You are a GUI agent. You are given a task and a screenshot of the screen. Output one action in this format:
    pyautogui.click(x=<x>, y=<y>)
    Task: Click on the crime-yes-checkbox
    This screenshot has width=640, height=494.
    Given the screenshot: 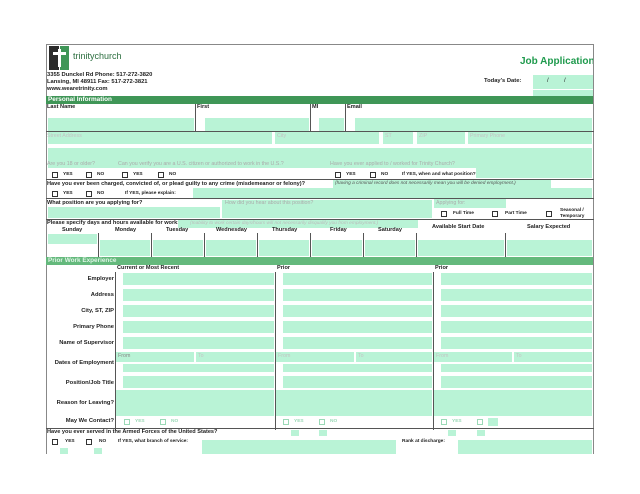 What is the action you would take?
    pyautogui.click(x=55, y=194)
    